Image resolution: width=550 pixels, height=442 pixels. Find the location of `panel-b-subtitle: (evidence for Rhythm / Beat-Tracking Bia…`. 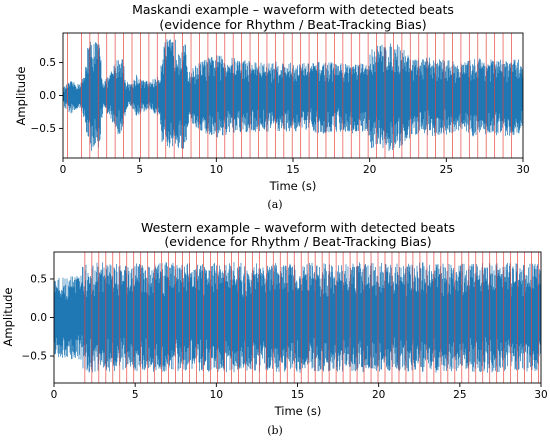

panel-b-subtitle: (evidence for Rhythm / Beat-Tracking Bia… is located at coordinates (297, 241).